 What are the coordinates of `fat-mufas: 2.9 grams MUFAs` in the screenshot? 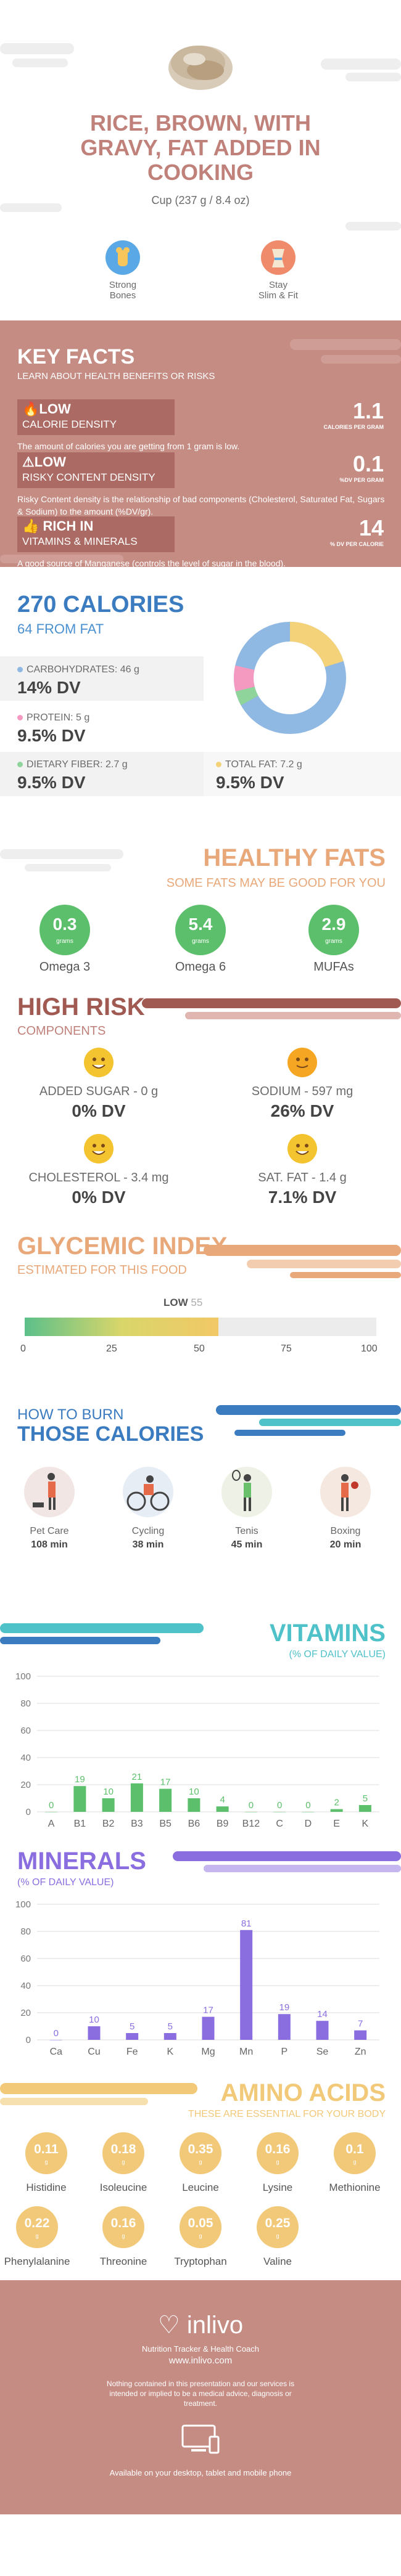 It's located at (334, 940).